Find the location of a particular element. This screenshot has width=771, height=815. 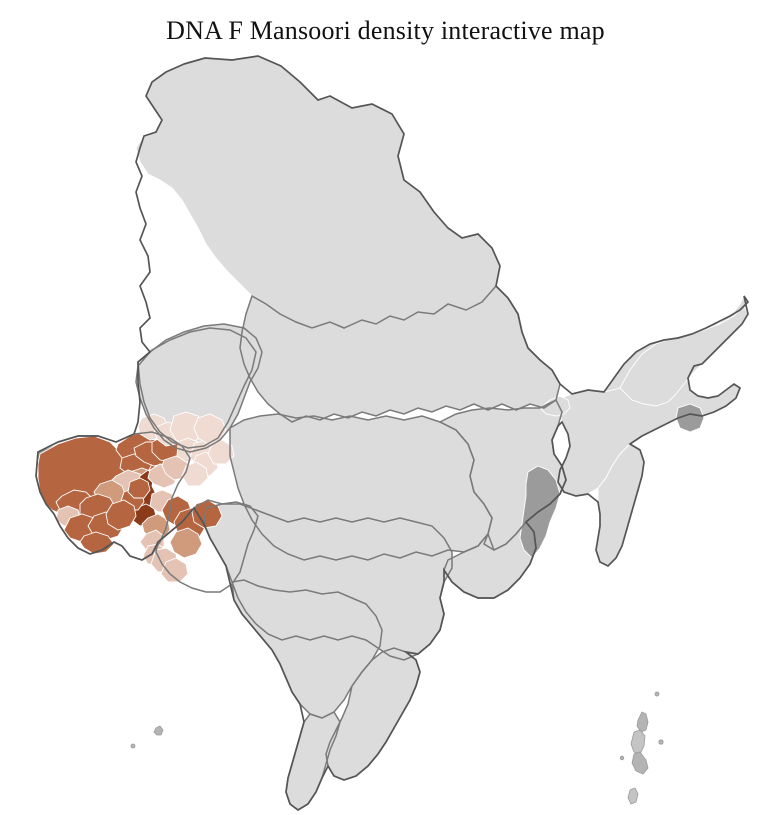

page-title: DNA F Mansoori density interactive map is located at coordinates (385, 30).